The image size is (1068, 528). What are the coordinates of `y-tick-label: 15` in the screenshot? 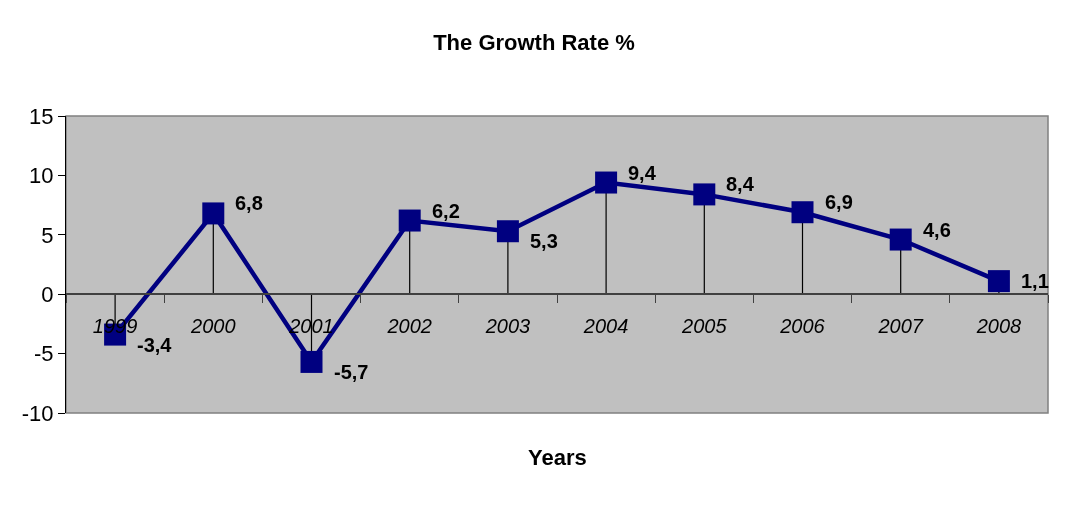 It's located at (41, 116).